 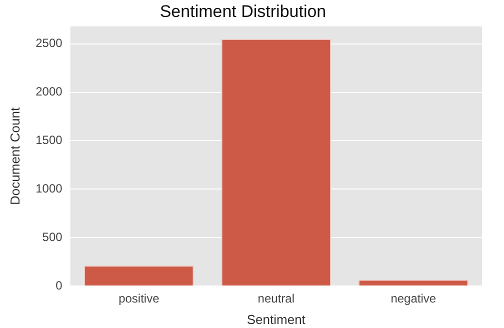 I want to click on x-tick-label: neutral, so click(x=276, y=299).